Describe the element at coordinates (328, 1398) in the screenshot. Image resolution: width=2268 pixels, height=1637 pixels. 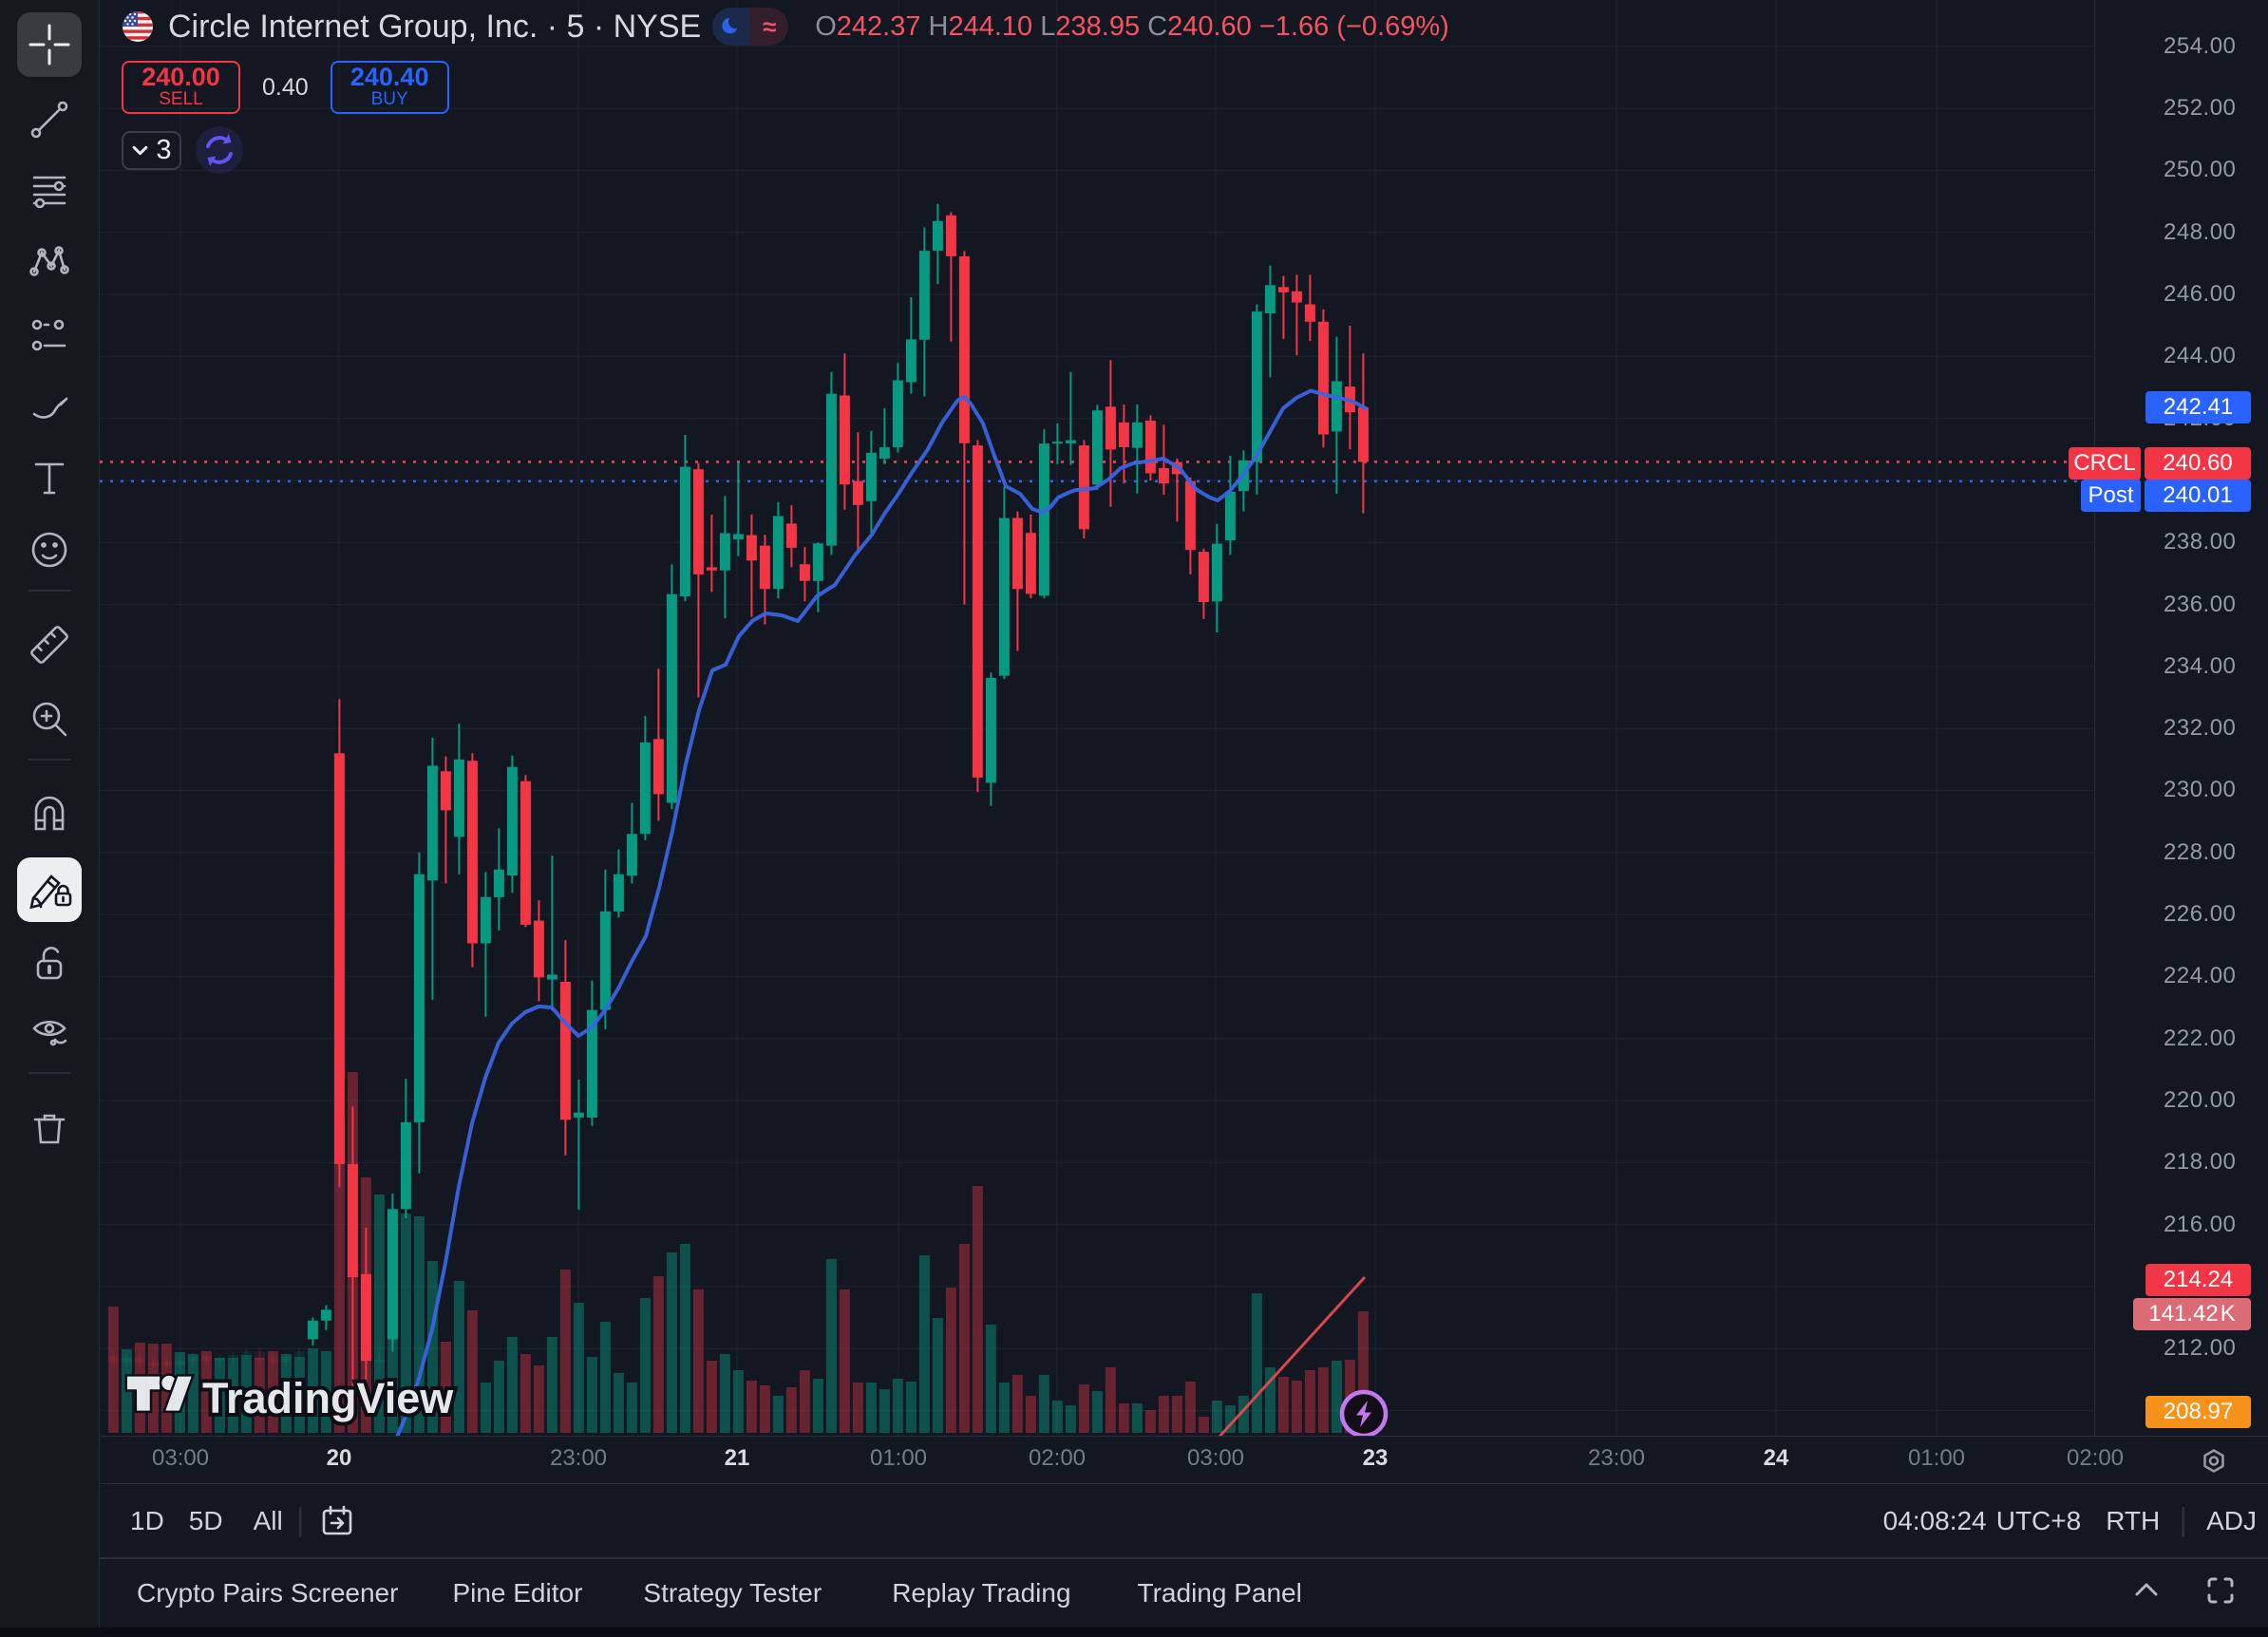
I see `svg-text: TradingView` at that location.